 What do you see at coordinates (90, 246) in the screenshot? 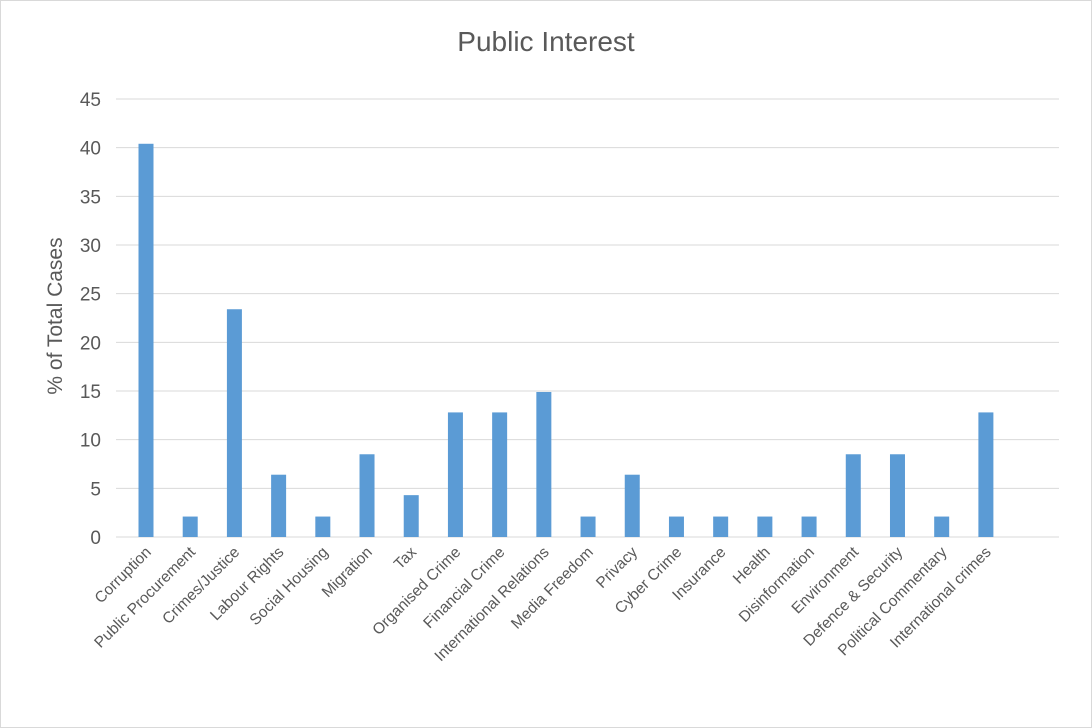
I see `y-tick-label: 30` at bounding box center [90, 246].